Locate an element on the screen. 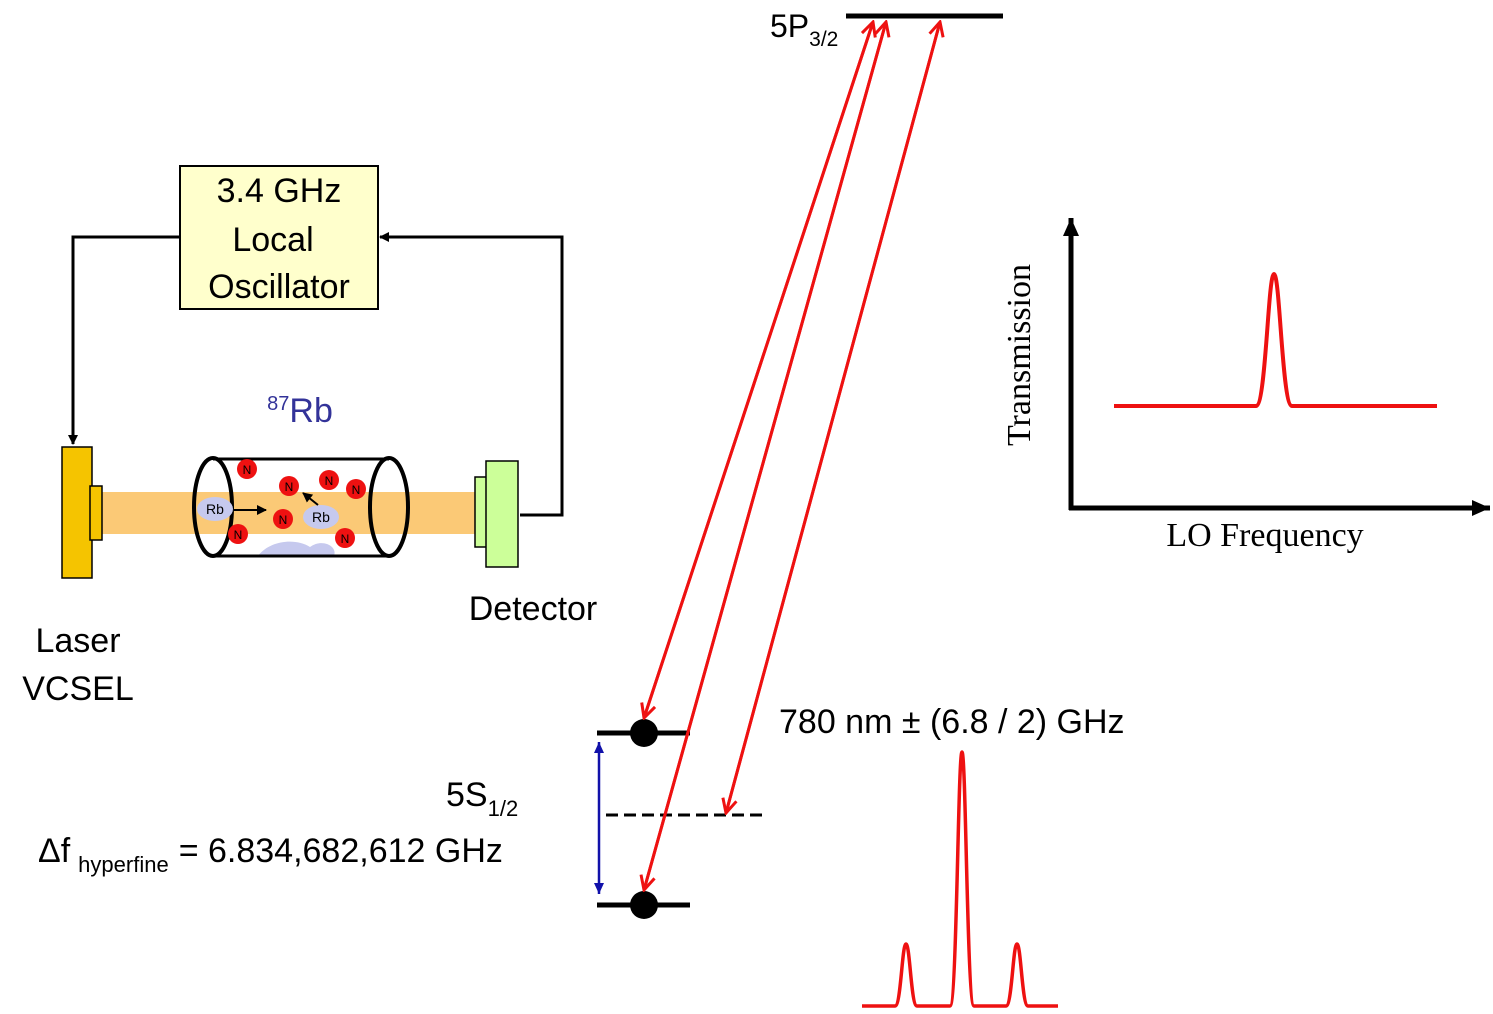 Image resolution: width=1493 pixels, height=1014 pixels. transmission-plot: Transmission LO Frequency is located at coordinates (1245, 386).